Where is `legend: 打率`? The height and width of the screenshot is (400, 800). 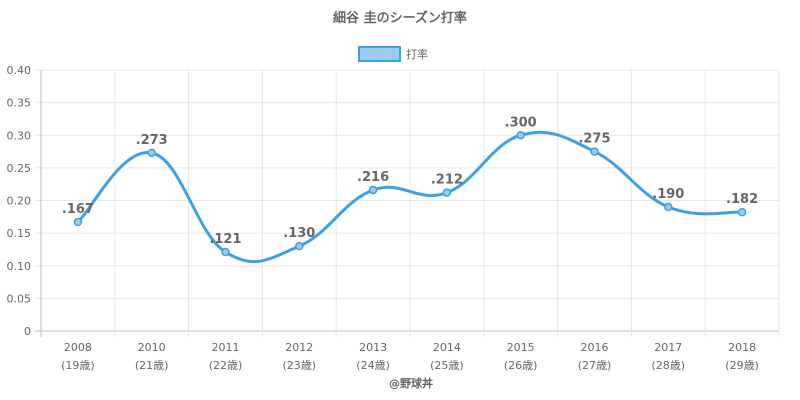
legend: 打率 is located at coordinates (393, 54).